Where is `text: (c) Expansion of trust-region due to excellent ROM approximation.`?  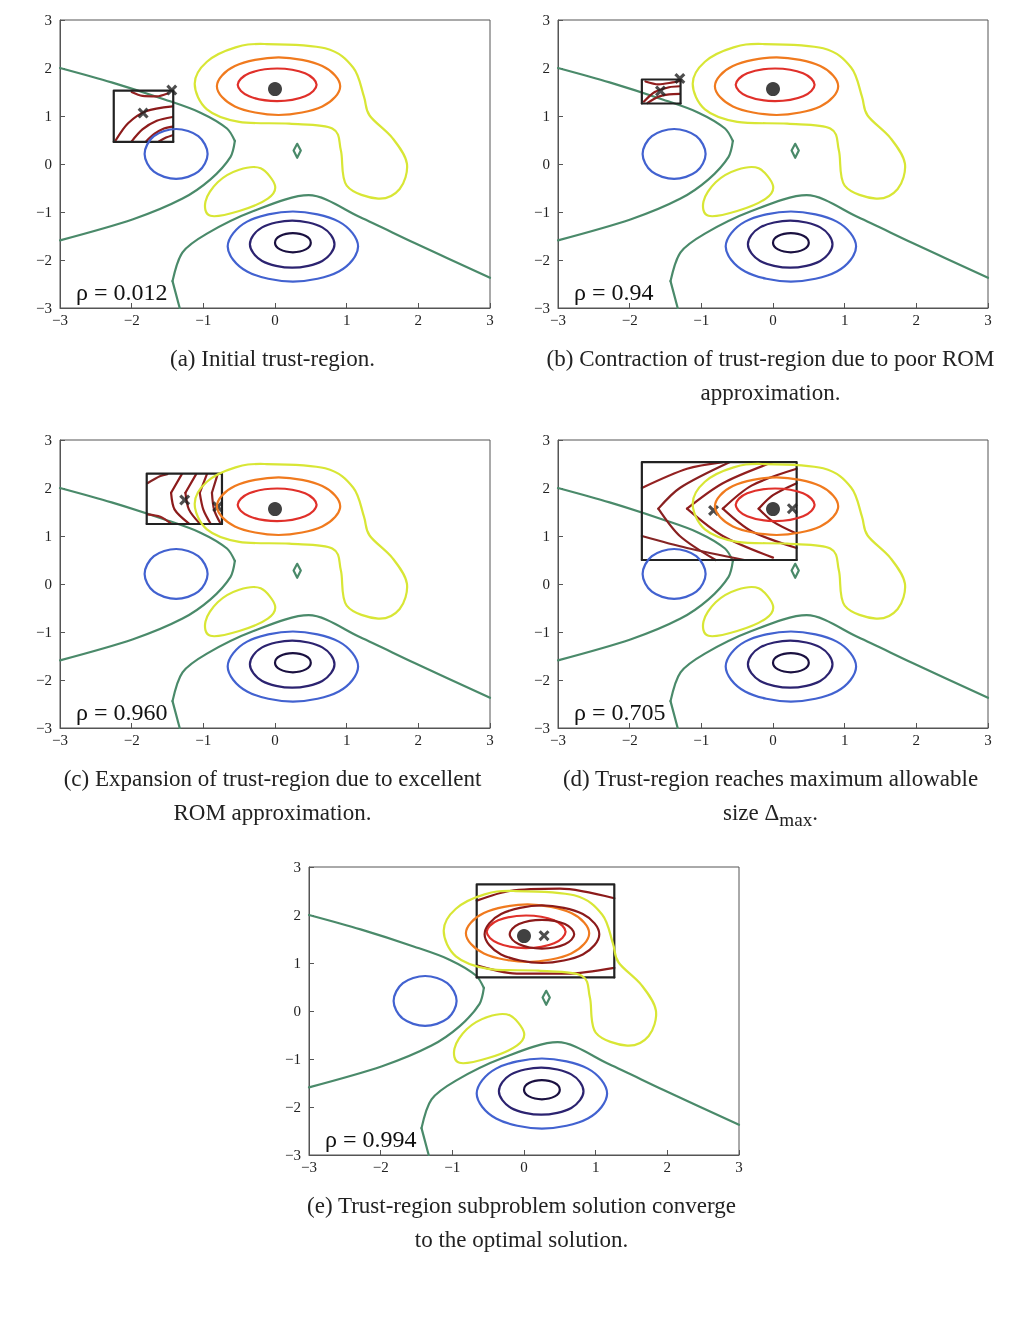
text: (c) Expansion of trust-region due to excellent ROM approximation. is located at coordinates (272, 796).